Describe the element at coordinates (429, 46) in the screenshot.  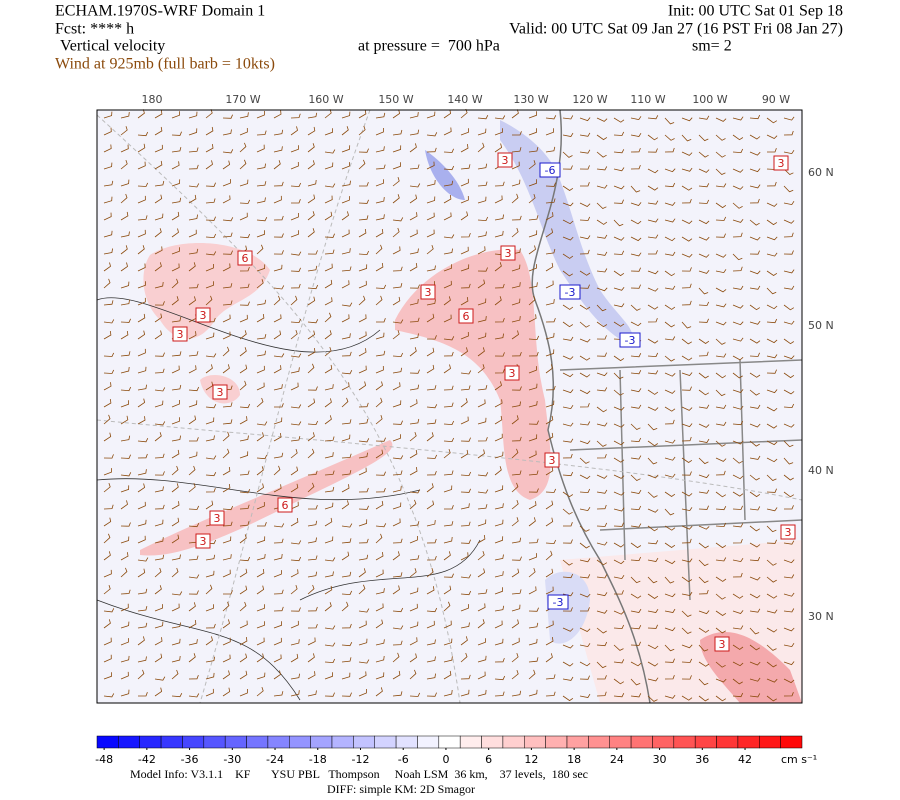
I see `pressure-level: at pressure = 700 hPa` at that location.